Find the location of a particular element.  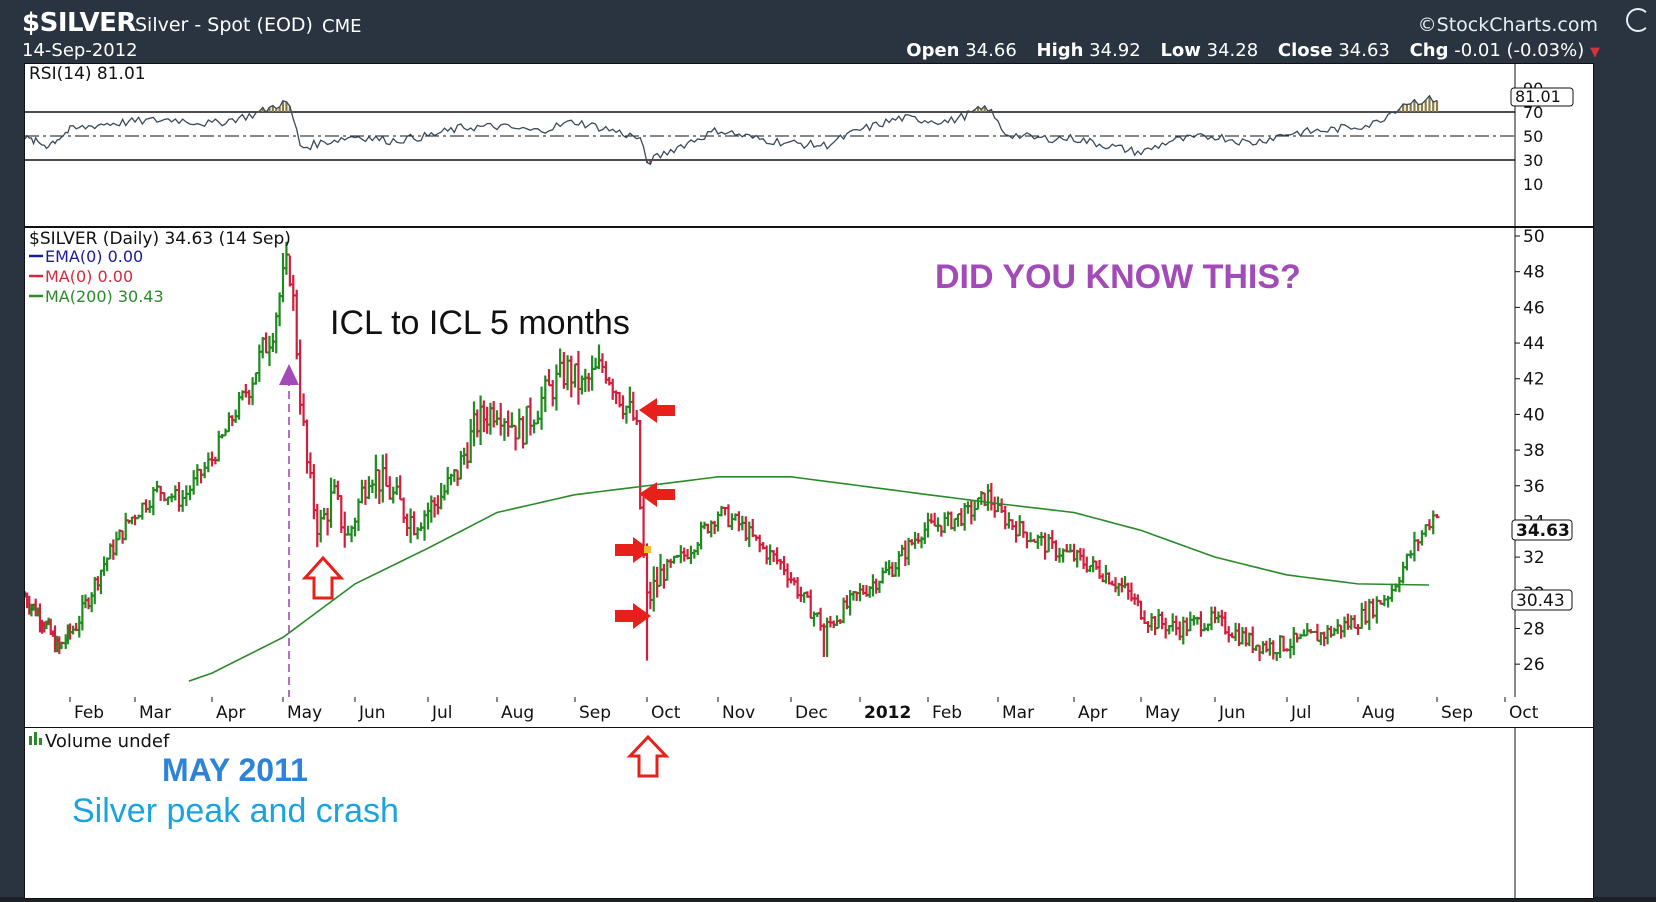

y-tick-label: 32 is located at coordinates (1534, 558).